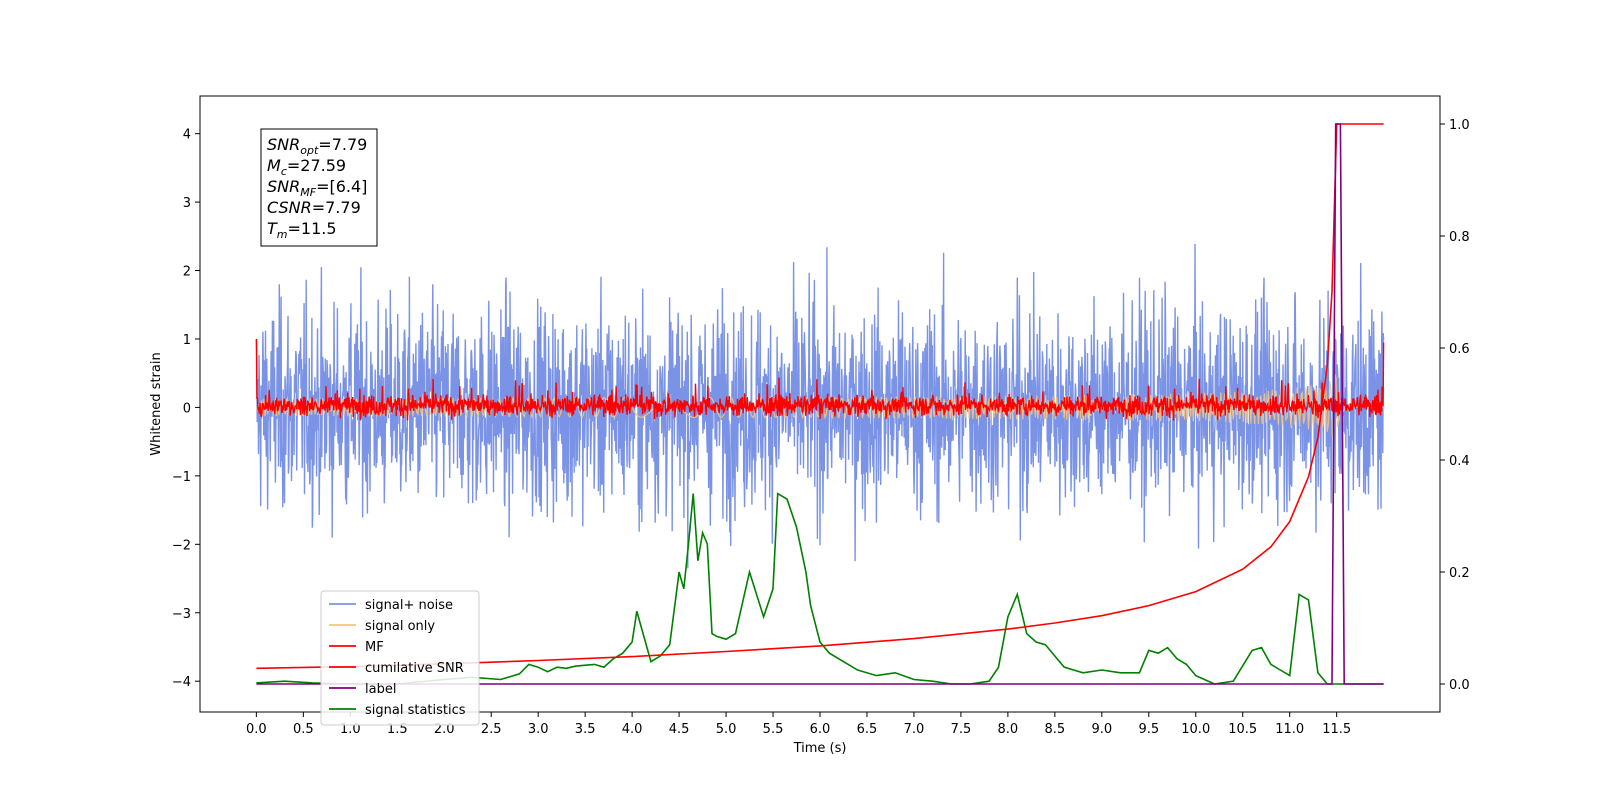 The width and height of the screenshot is (1600, 800). I want to click on legend-label: cumilative SNR, so click(414, 668).